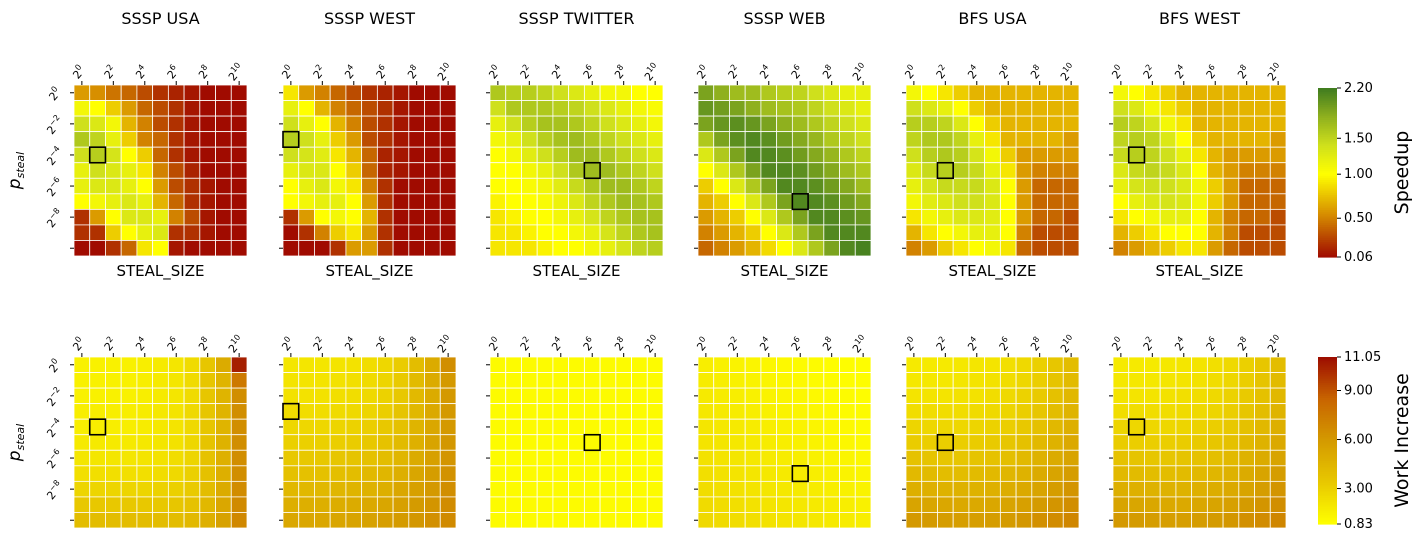 The width and height of the screenshot is (1421, 543). Describe the element at coordinates (1358, 138) in the screenshot. I see `colorbar-tick-label: 1.50` at that location.